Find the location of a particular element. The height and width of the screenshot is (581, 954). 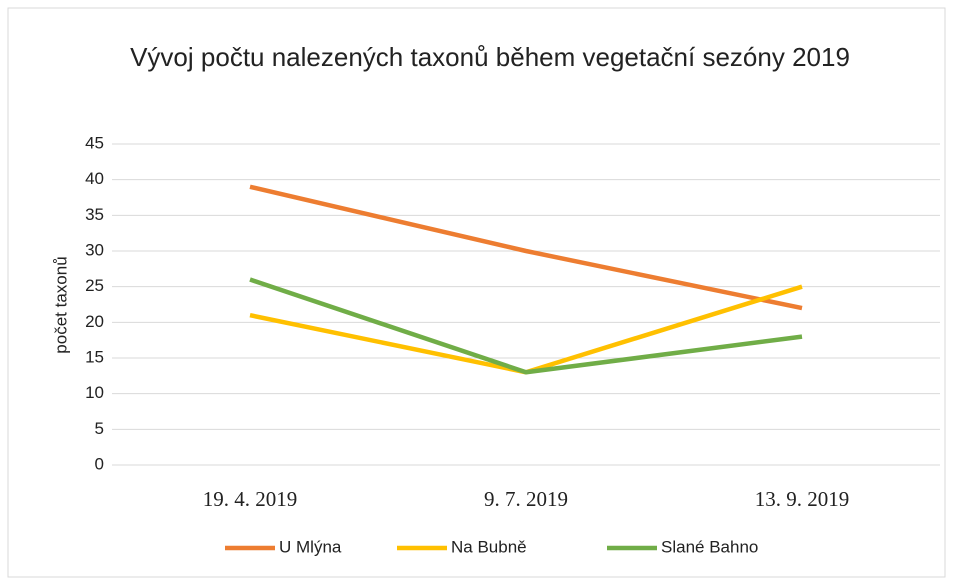

legend-label: Slané Bahno is located at coordinates (709, 546).